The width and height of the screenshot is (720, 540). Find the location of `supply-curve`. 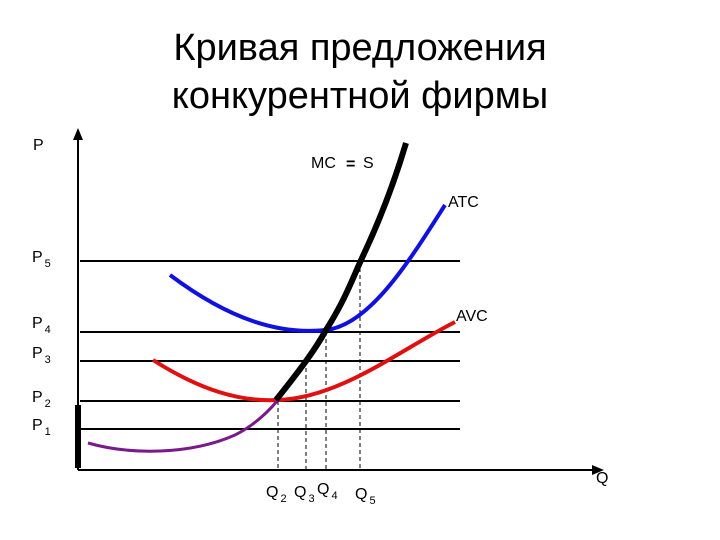

supply-curve is located at coordinates (341, 272).